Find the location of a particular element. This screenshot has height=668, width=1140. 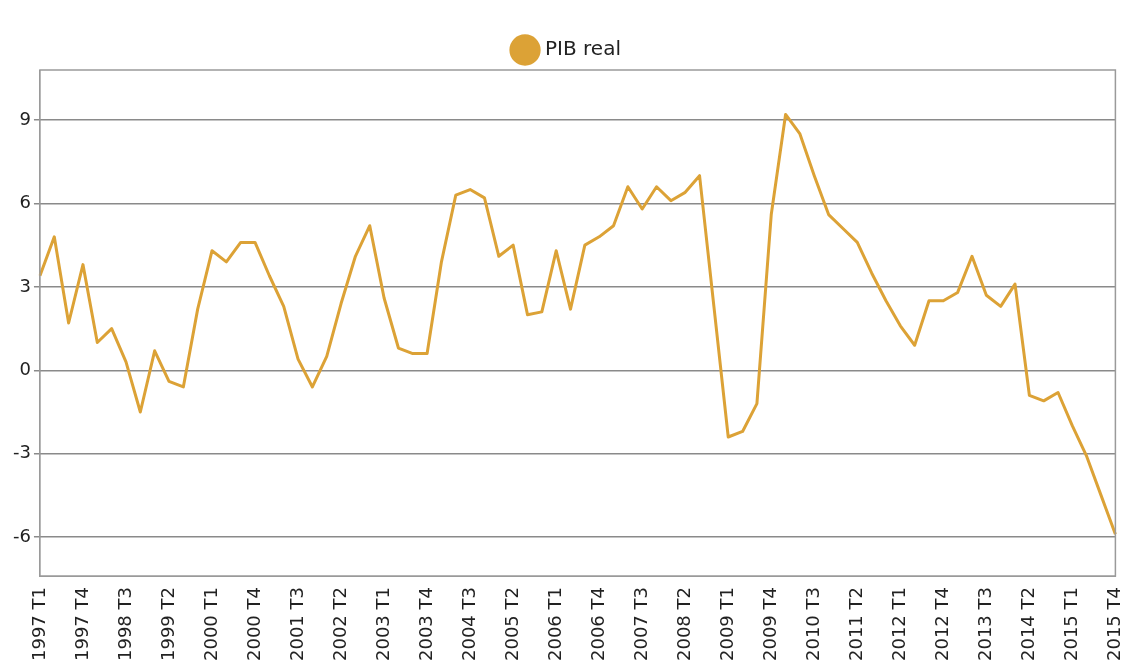

x-tick-label: 2009 T4 is located at coordinates (769, 624).